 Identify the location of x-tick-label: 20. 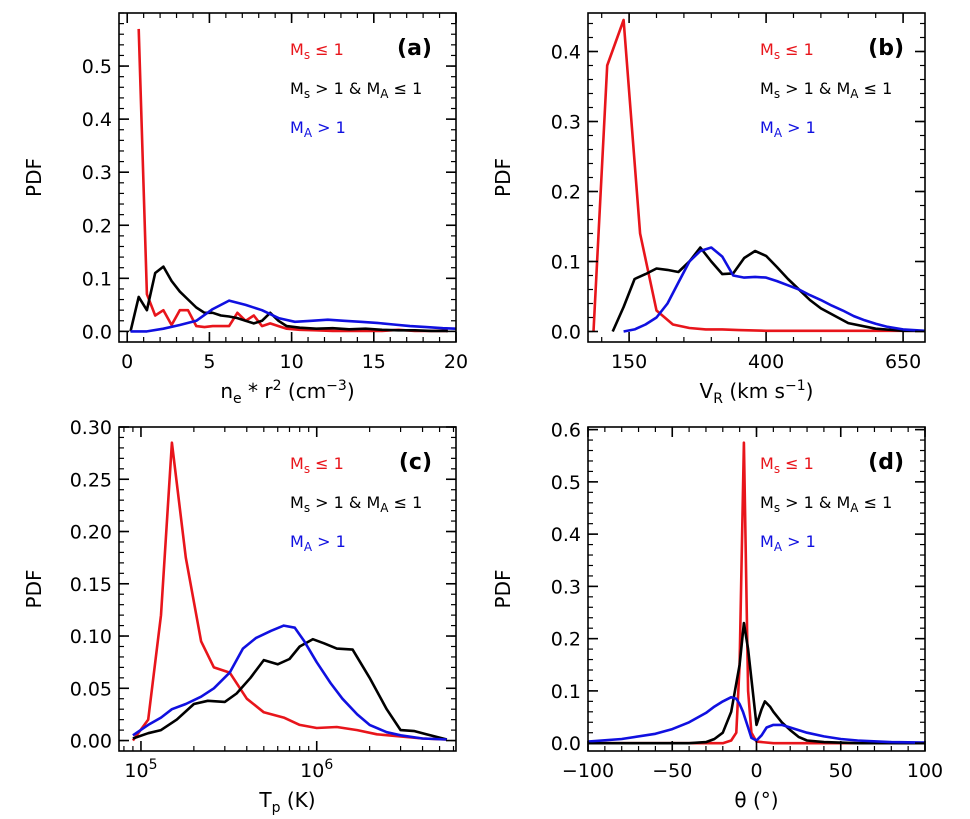
(456, 362).